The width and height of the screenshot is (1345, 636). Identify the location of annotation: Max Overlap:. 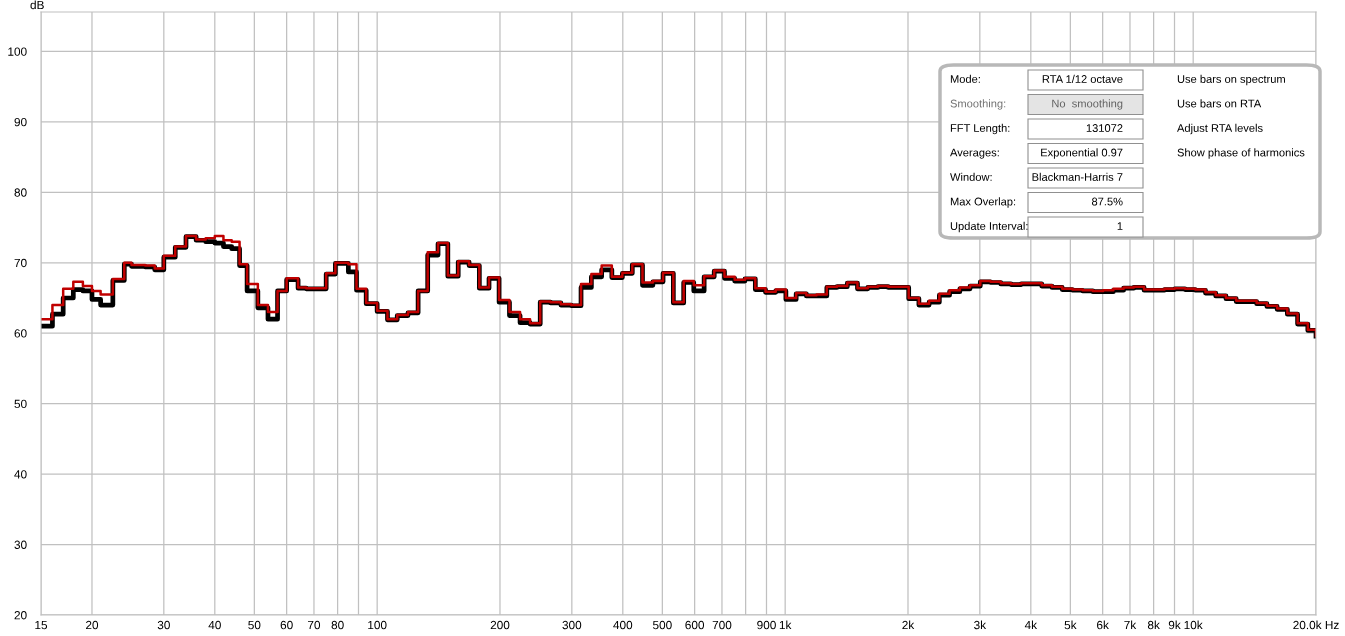
(983, 202).